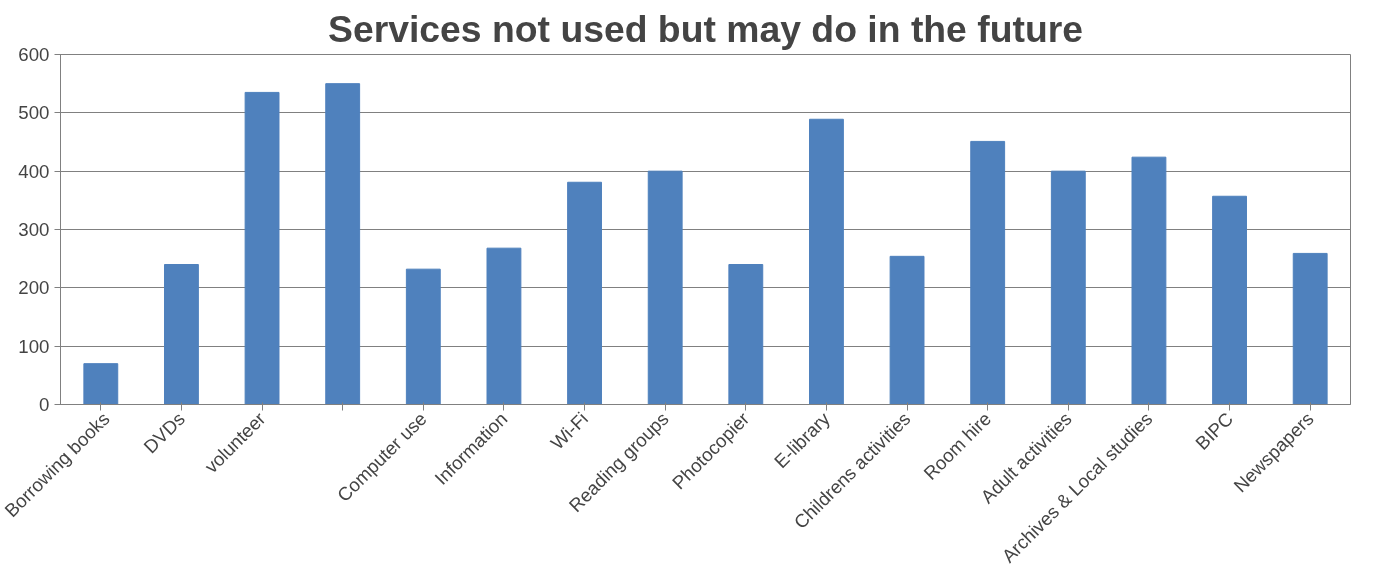 Image resolution: width=1384 pixels, height=581 pixels. I want to click on y-tick-label: 0, so click(44, 404).